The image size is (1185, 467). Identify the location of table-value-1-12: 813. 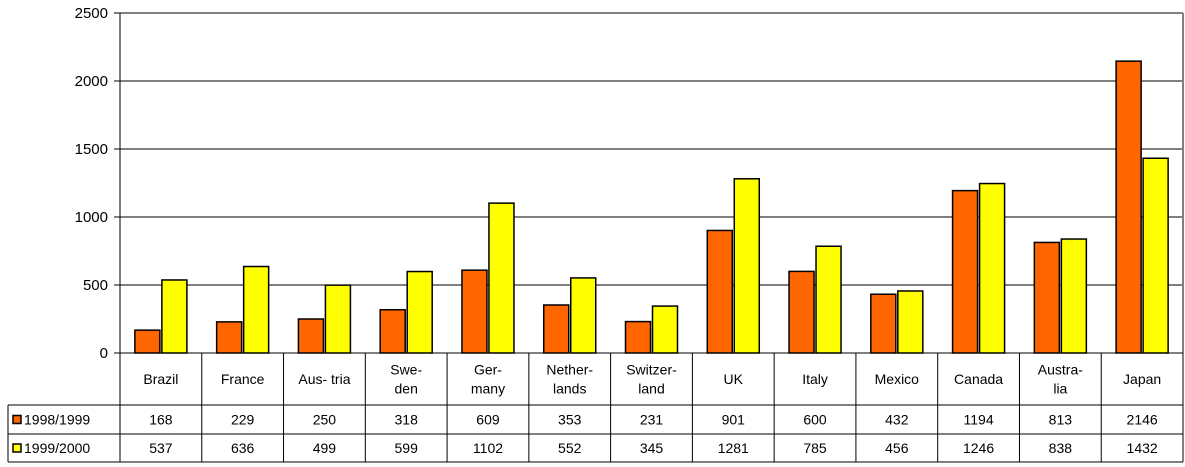
(1061, 420).